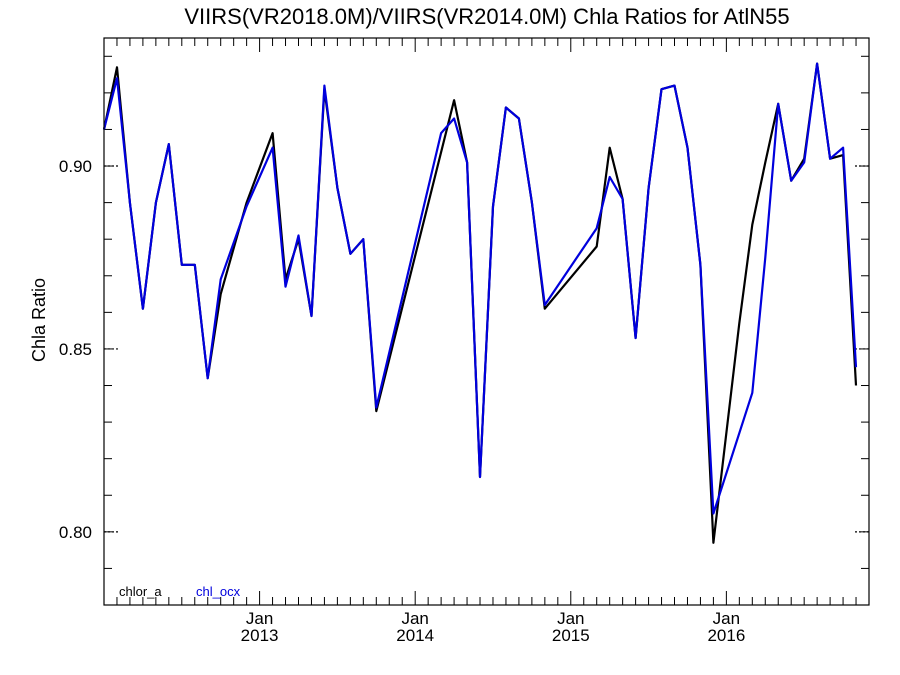  What do you see at coordinates (415, 635) in the screenshot?
I see `x-tick-label-year: 2014` at bounding box center [415, 635].